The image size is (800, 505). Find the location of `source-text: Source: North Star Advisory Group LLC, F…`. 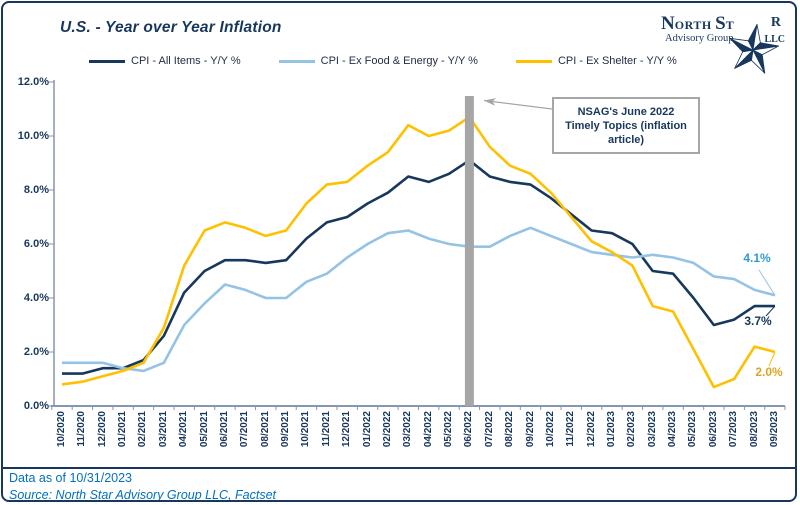

source-text: Source: North Star Advisory Group LLC, F… is located at coordinates (143, 495).